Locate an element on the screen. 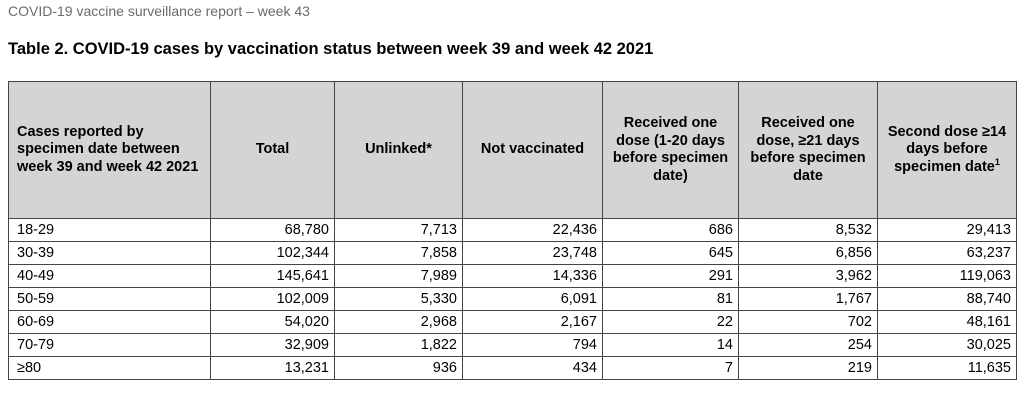 This screenshot has width=1024, height=402. cell-age-group: 70-79 is located at coordinates (109, 345).